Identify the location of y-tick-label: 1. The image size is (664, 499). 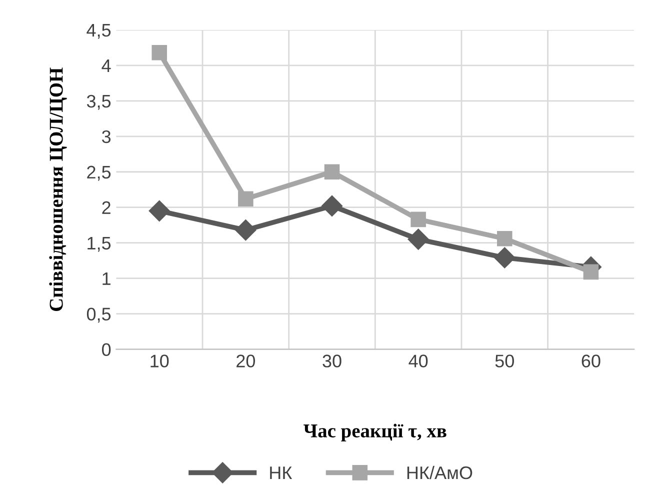
(106, 278).